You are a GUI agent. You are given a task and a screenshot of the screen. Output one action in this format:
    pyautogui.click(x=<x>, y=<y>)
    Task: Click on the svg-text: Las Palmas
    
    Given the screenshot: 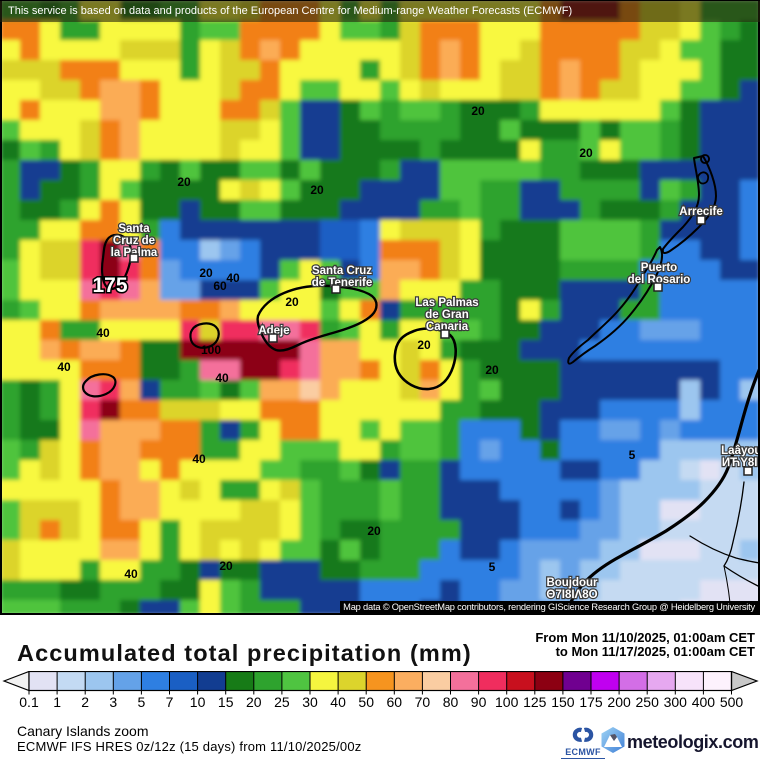 What is the action you would take?
    pyautogui.click(x=446, y=303)
    